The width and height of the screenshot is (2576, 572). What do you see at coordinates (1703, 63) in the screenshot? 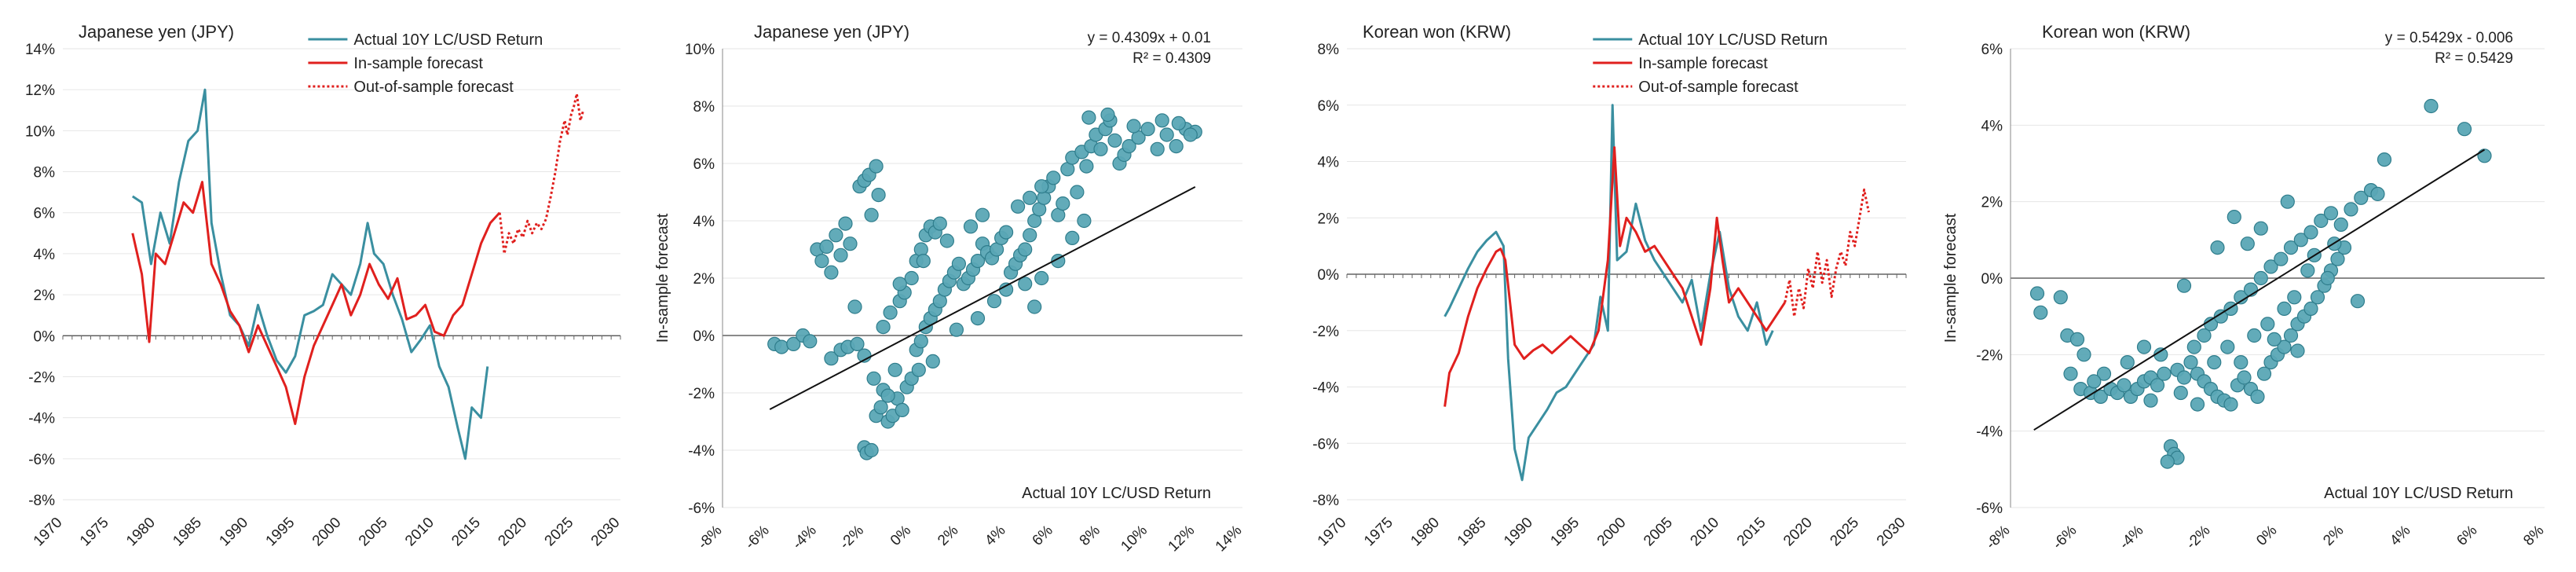
I see `legend-label: In-sample forecast` at bounding box center [1703, 63].